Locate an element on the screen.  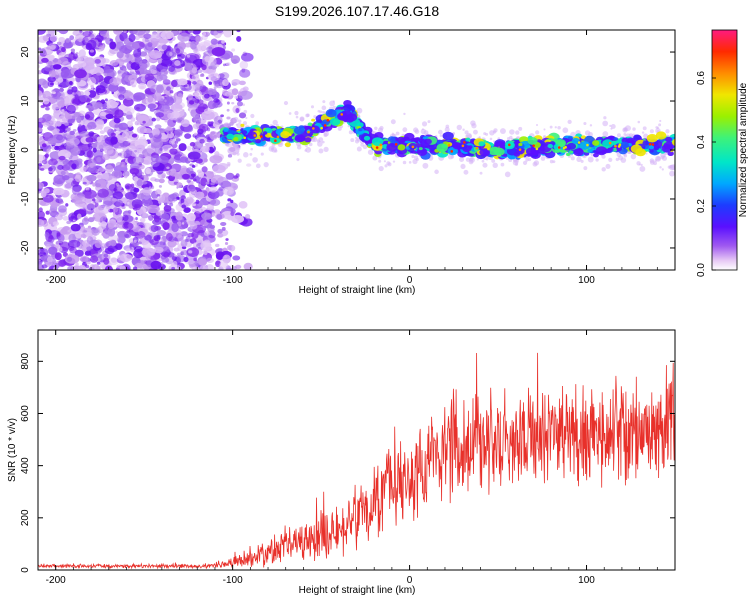
colorbar-tick-label: 0.6 is located at coordinates (701, 78).